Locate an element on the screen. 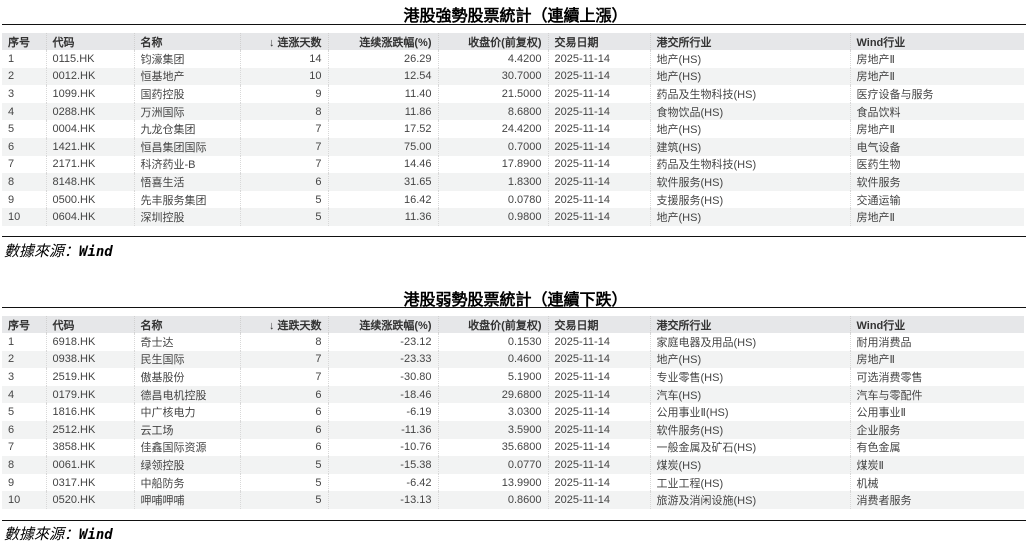  column-header-code: 代码 is located at coordinates (89, 324).